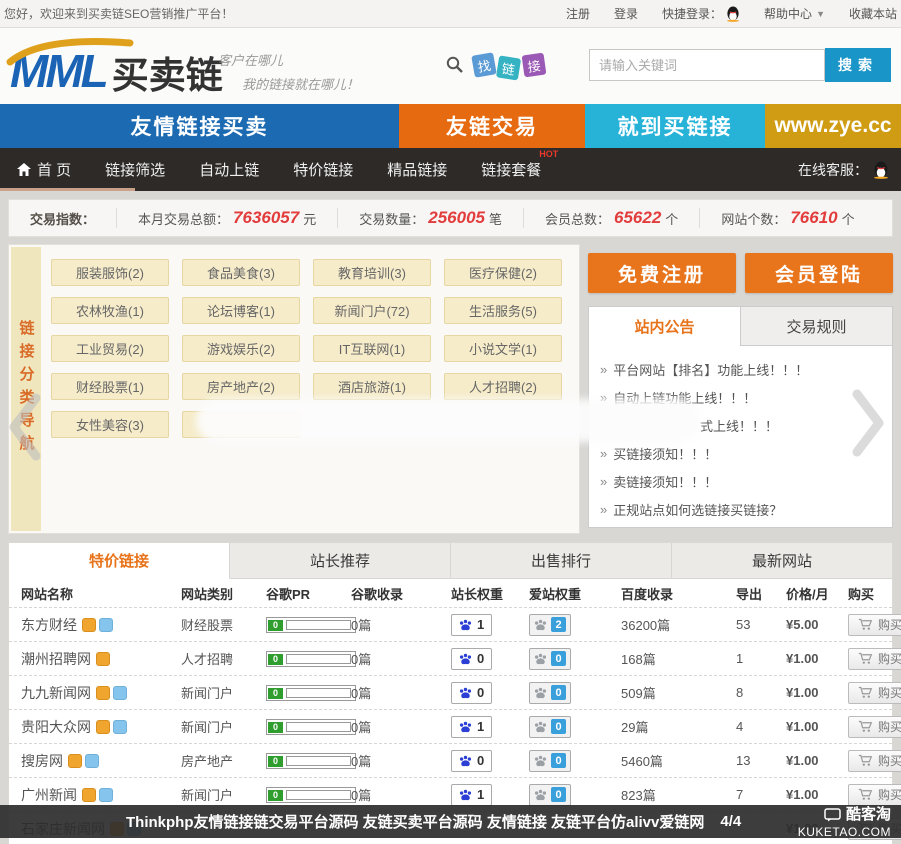 Image resolution: width=901 pixels, height=844 pixels. I want to click on notice-item: » 卖链接须知！！！, so click(659, 481).